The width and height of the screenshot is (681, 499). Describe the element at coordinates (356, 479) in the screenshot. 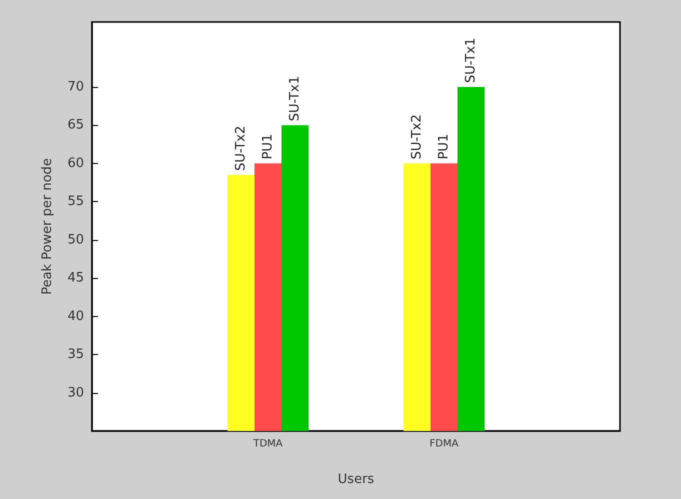

I see `x-axis-title: Users` at that location.